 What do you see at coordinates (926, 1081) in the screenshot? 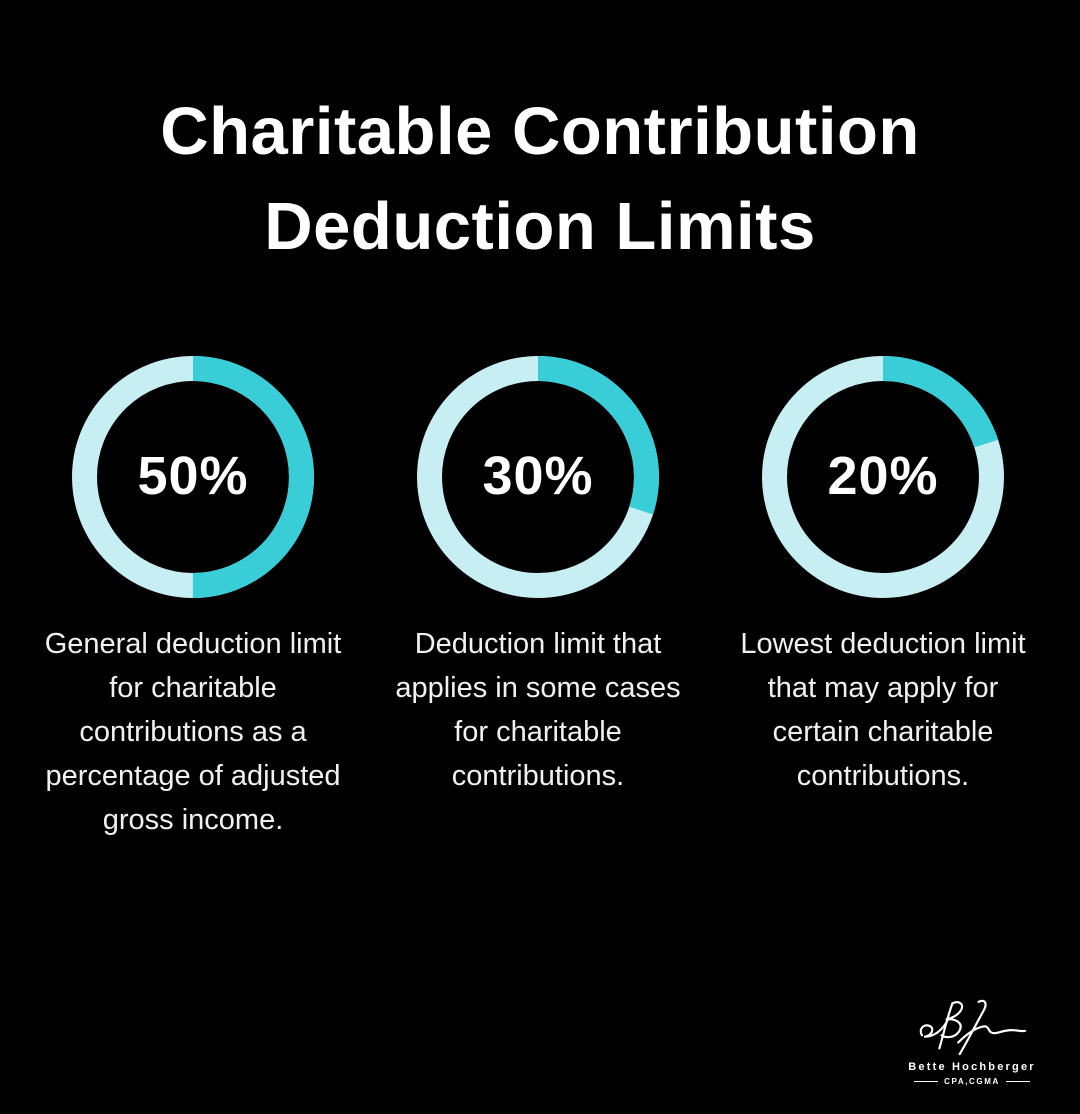
I see `logo-rule-left` at bounding box center [926, 1081].